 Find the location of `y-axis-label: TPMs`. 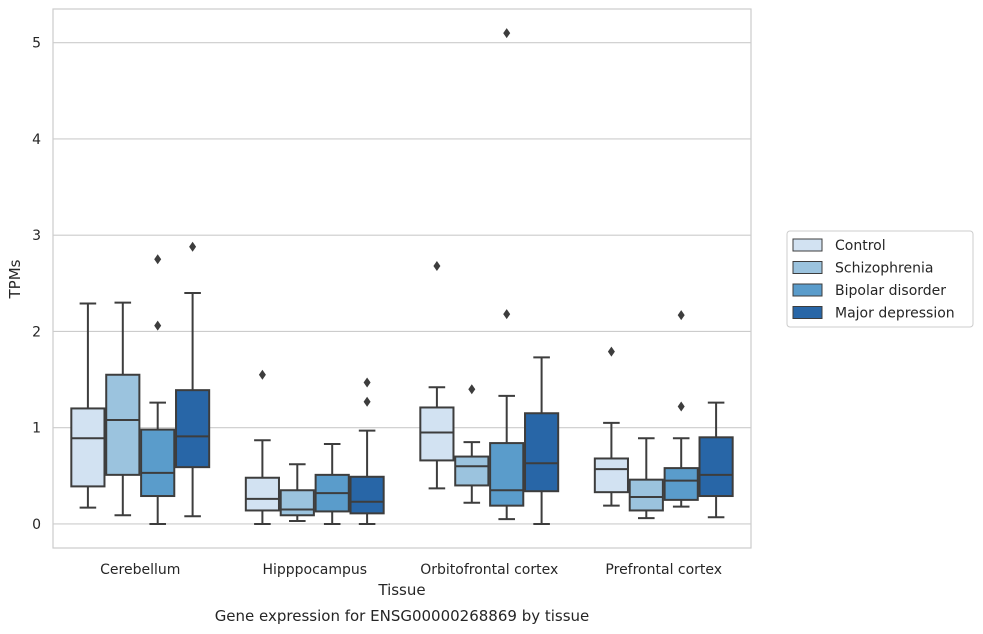

y-axis-label: TPMs is located at coordinates (15, 279).